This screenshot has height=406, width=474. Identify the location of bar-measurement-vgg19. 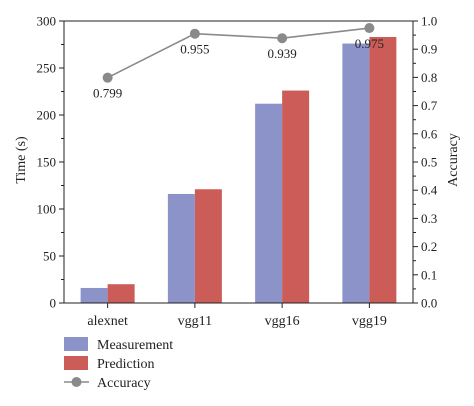
(356, 173).